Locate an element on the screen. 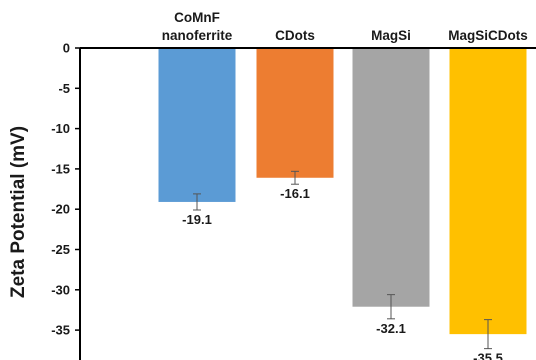 This screenshot has height=360, width=536. y-axis-title: Zeta Potential (mV) is located at coordinates (18, 212).